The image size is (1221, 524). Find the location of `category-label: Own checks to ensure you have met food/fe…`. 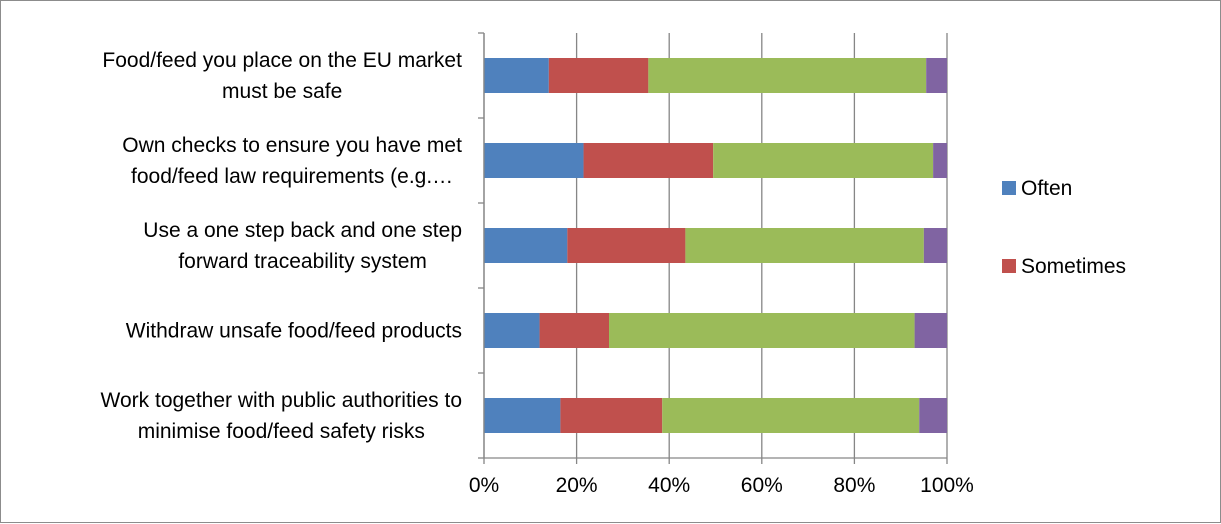

category-label: Own checks to ensure you have met food/fe… is located at coordinates (292, 161).